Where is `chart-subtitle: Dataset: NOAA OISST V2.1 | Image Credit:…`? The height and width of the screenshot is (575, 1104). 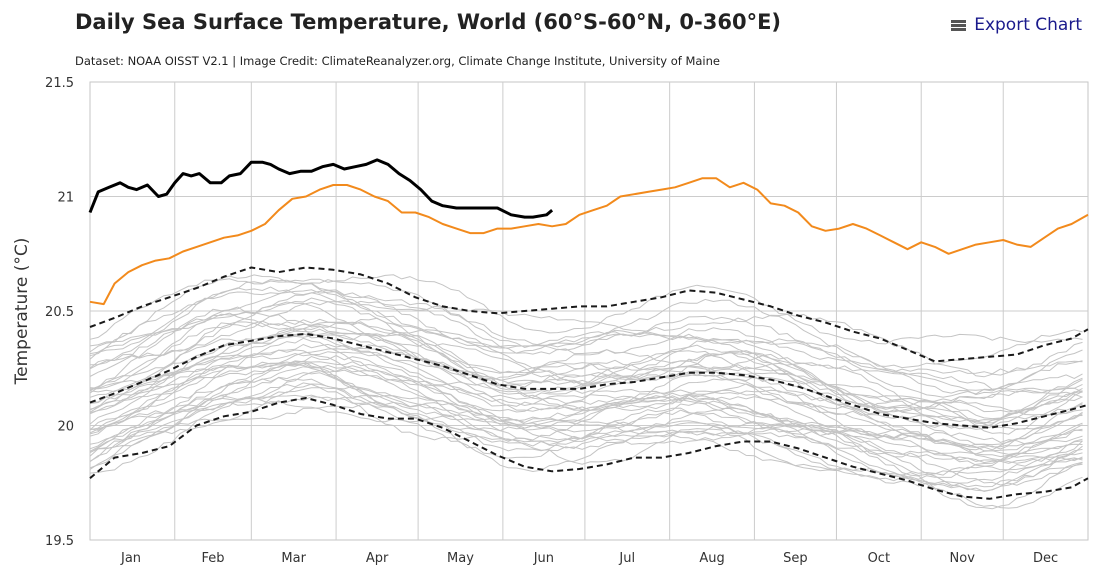 chart-subtitle: Dataset: NOAA OISST V2.1 | Image Credit:… is located at coordinates (397, 61).